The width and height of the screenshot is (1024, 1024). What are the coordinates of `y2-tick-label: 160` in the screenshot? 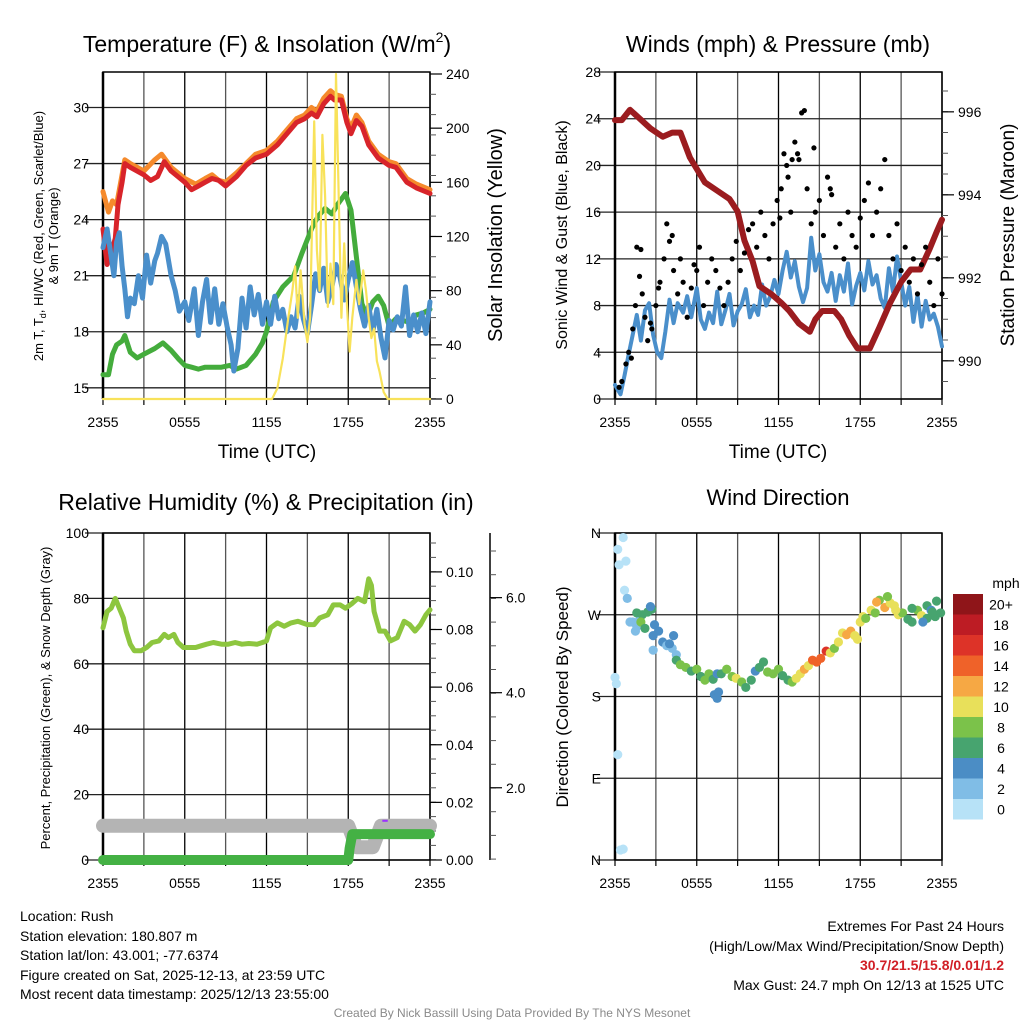 It's located at (458, 182).